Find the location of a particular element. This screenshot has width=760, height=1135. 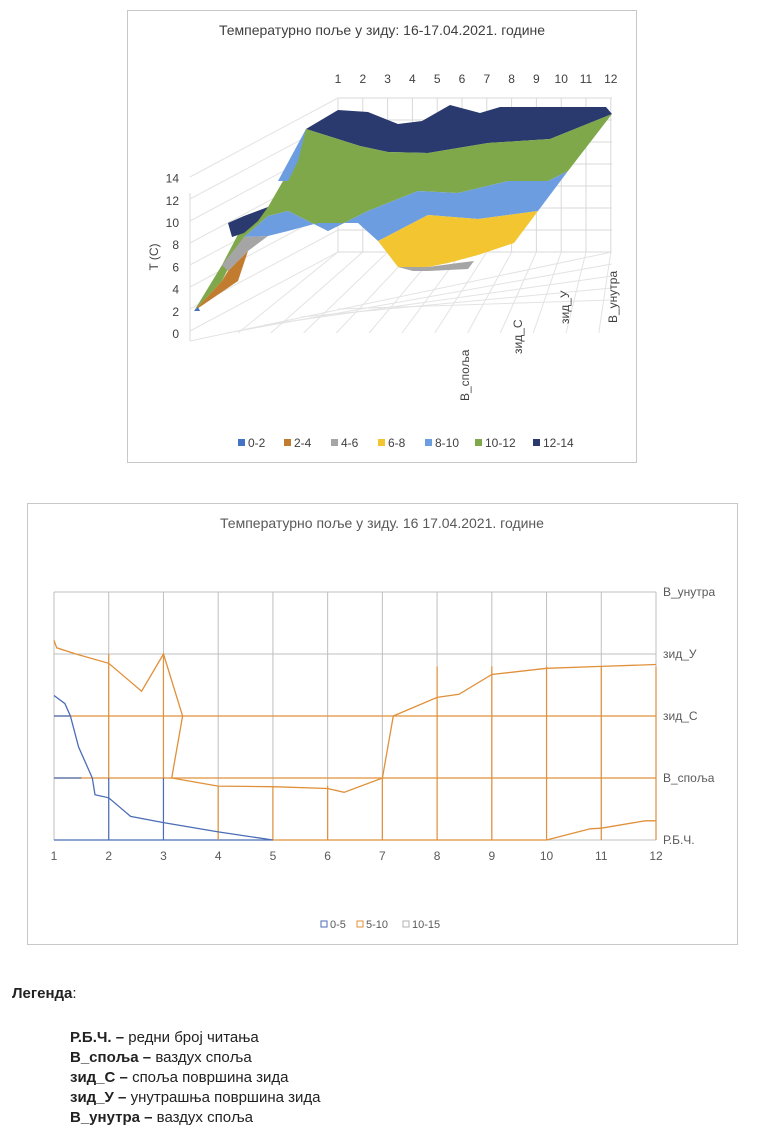

legend-heading: Легенда: is located at coordinates (44, 993).